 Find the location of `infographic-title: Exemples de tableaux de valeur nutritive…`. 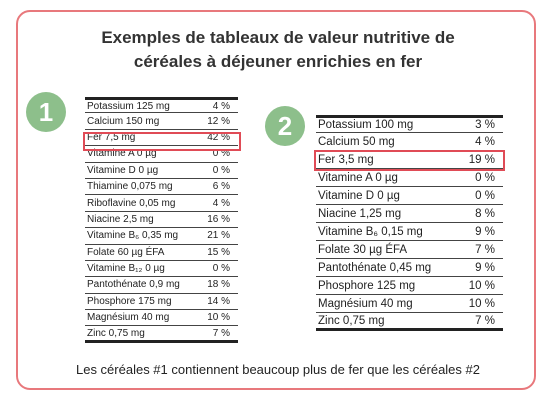

infographic-title: Exemples de tableaux de valeur nutritive… is located at coordinates (278, 50).